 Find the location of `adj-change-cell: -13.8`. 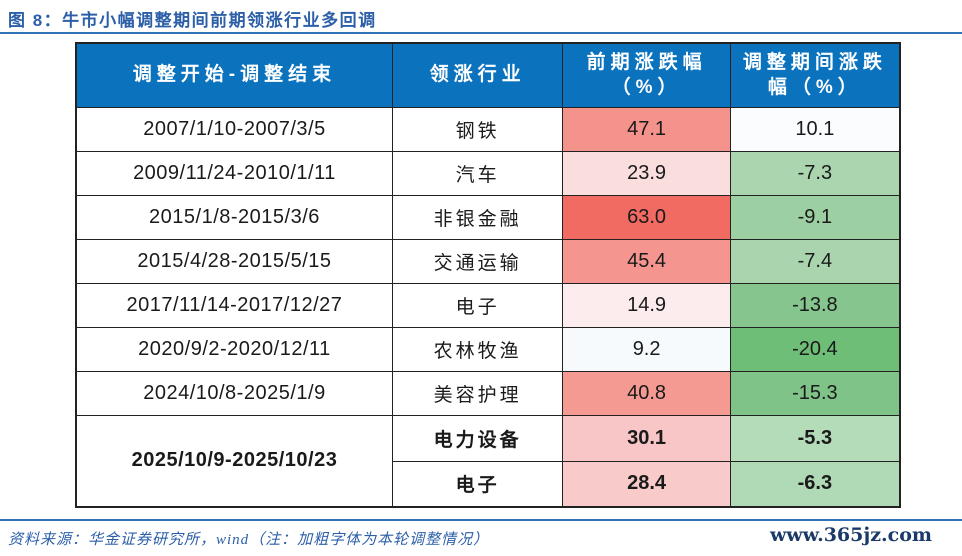

adj-change-cell: -13.8 is located at coordinates (815, 305).